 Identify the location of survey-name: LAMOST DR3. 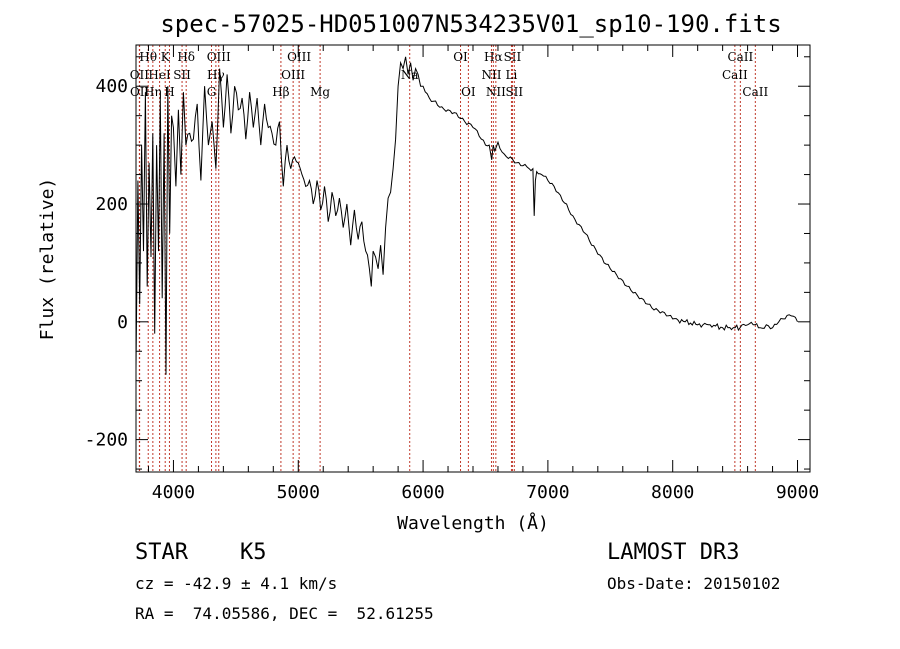
(673, 552).